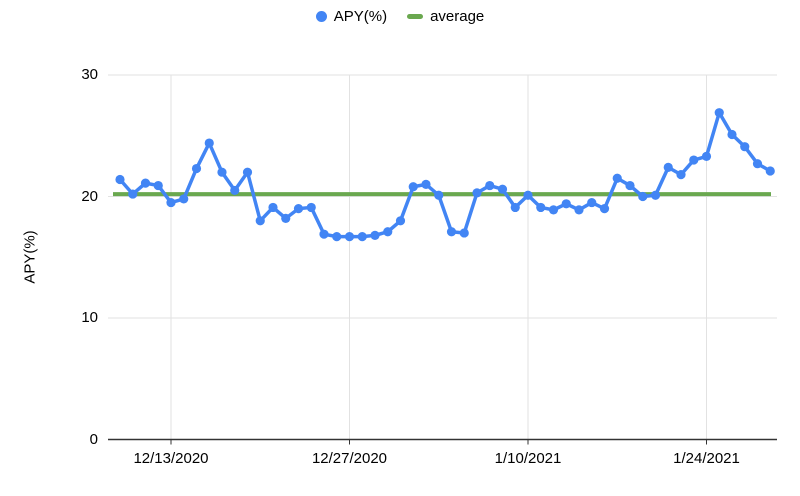 Image resolution: width=800 pixels, height=496 pixels. I want to click on y-axis-tick-label: 30, so click(89, 74).